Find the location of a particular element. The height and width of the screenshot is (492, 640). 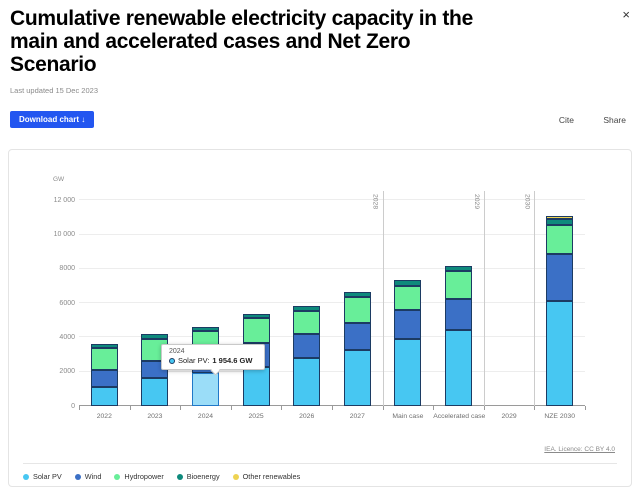

bar-segment-solar-pv-main-case is located at coordinates (408, 372).